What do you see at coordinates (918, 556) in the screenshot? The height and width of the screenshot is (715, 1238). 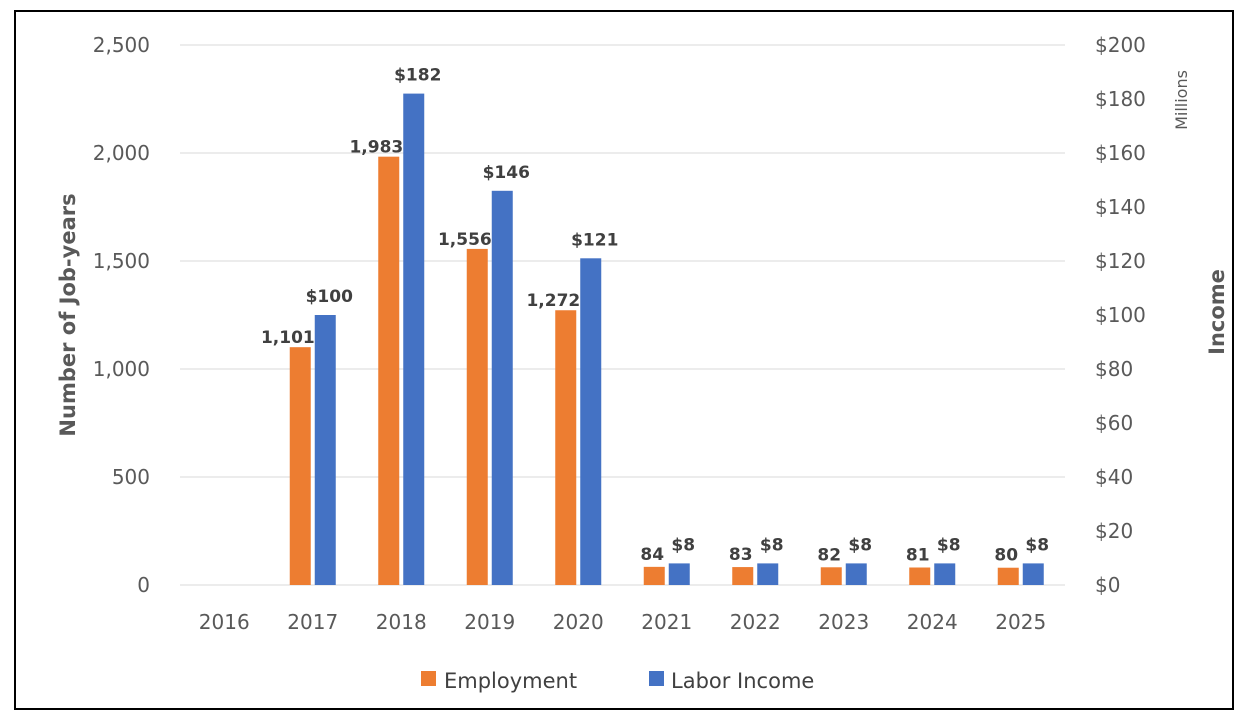 I see `employment-data-label: 81` at bounding box center [918, 556].